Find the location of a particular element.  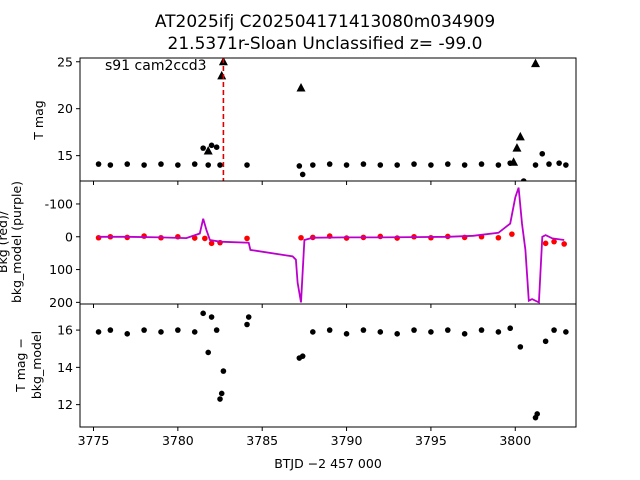

y-tick-label: 14 is located at coordinates (65, 367).